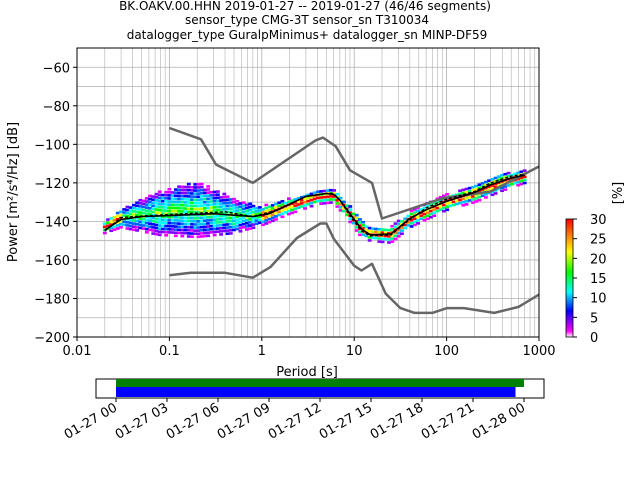  I want to click on x-tick-label: 1000, so click(538, 351).